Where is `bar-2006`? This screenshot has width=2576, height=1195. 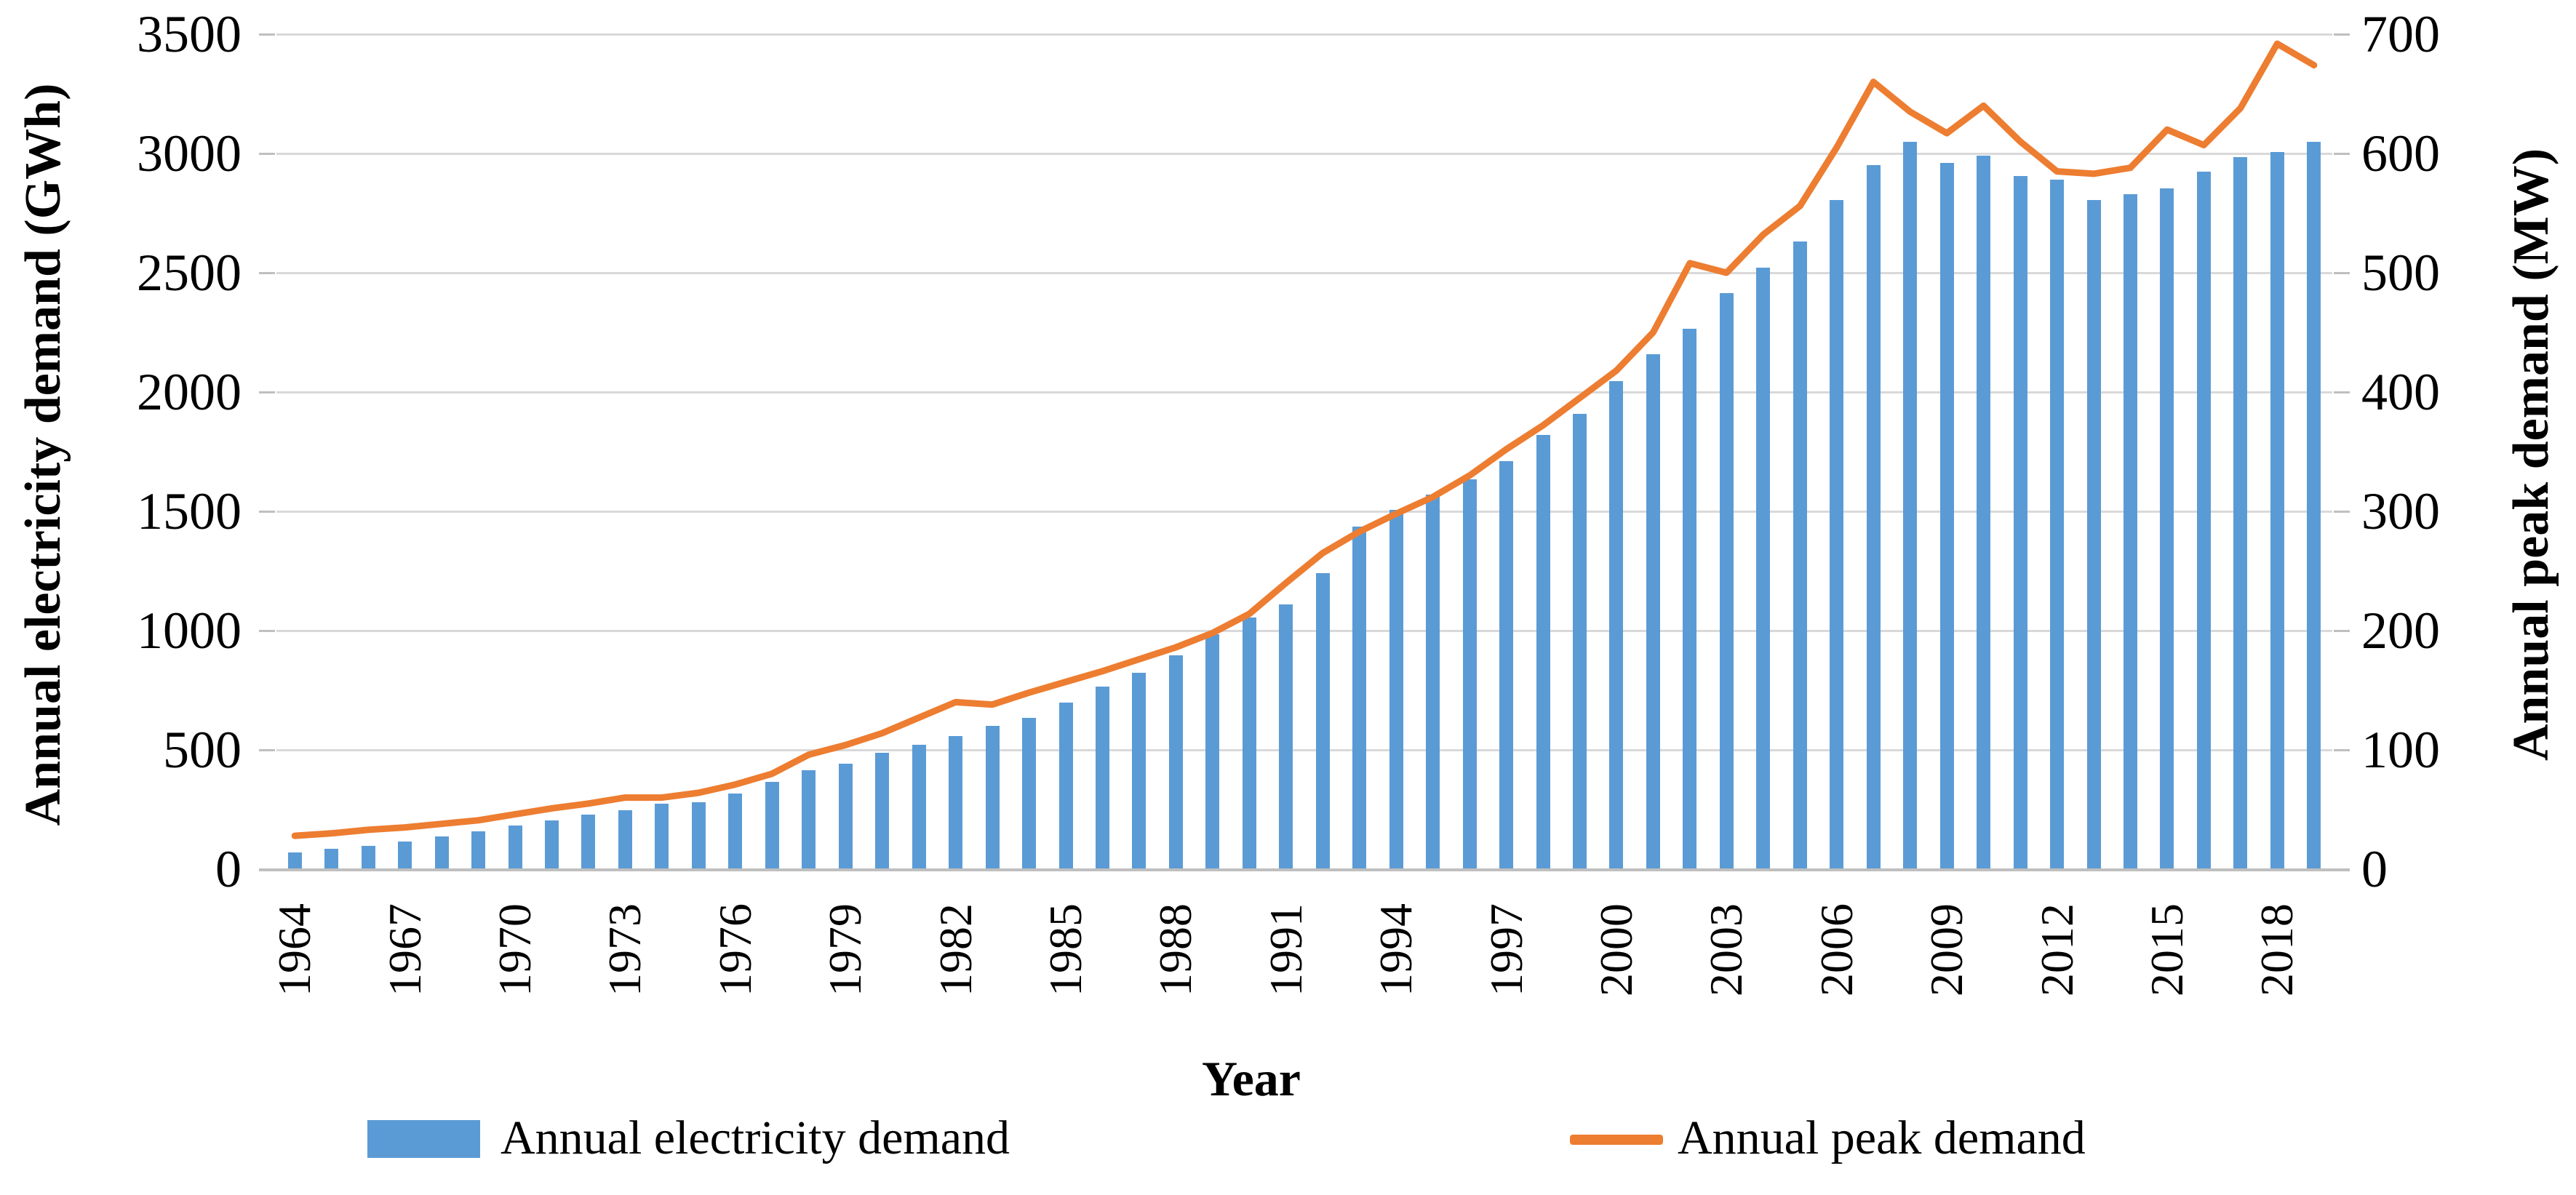
bar-2006 is located at coordinates (1837, 534).